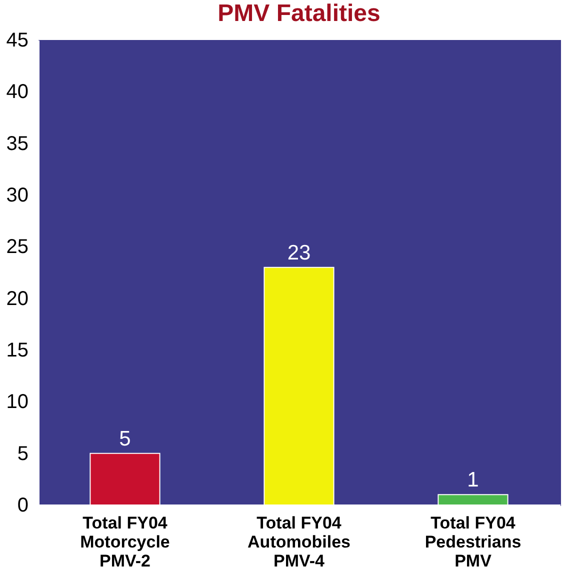 The width and height of the screenshot is (572, 574). What do you see at coordinates (17, 299) in the screenshot?
I see `y-tick-label: 20` at bounding box center [17, 299].